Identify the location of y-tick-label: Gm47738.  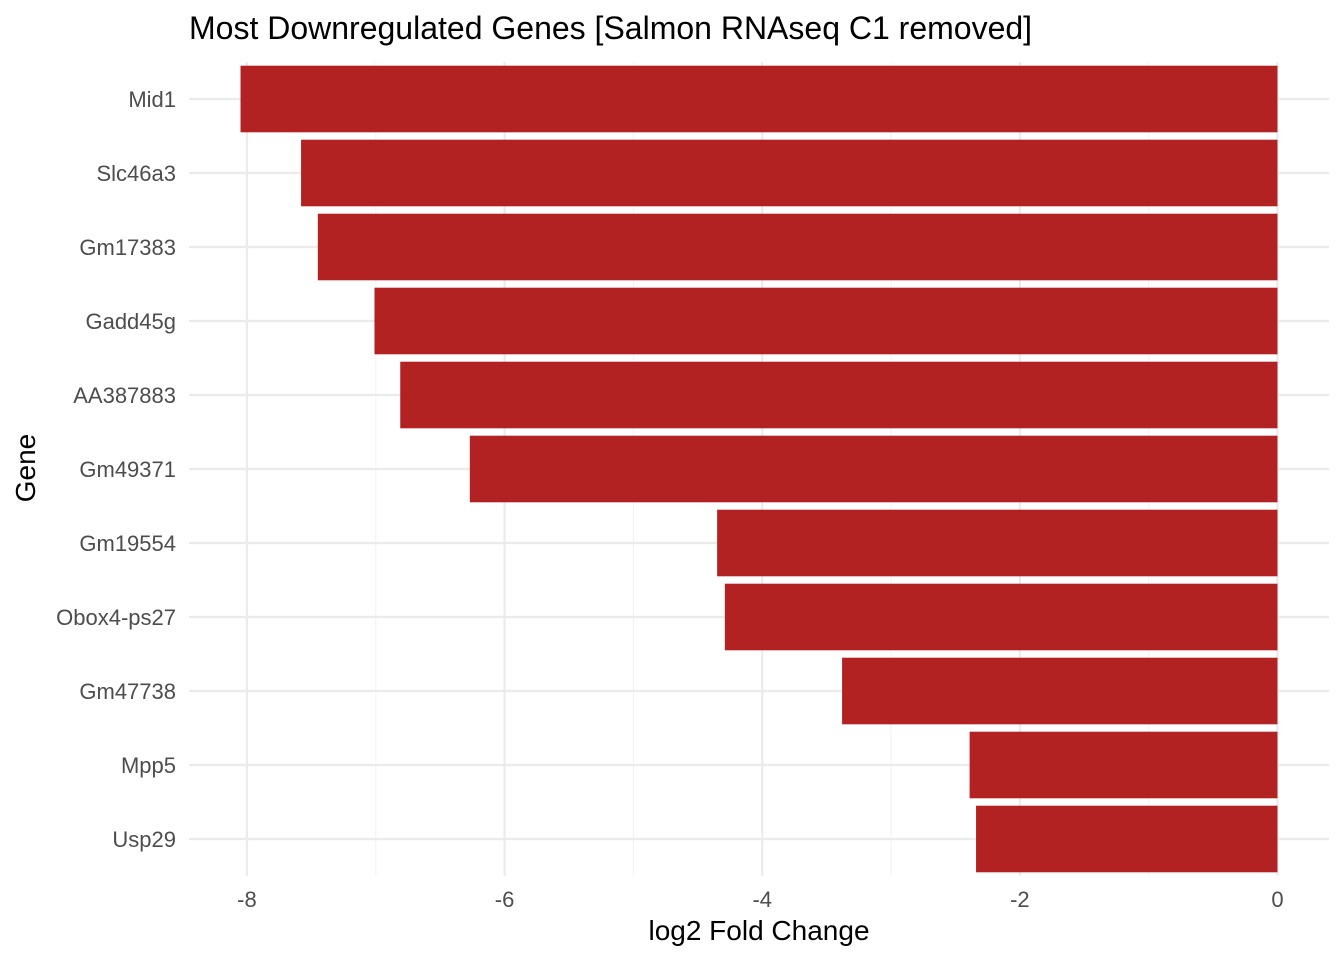
(127, 691).